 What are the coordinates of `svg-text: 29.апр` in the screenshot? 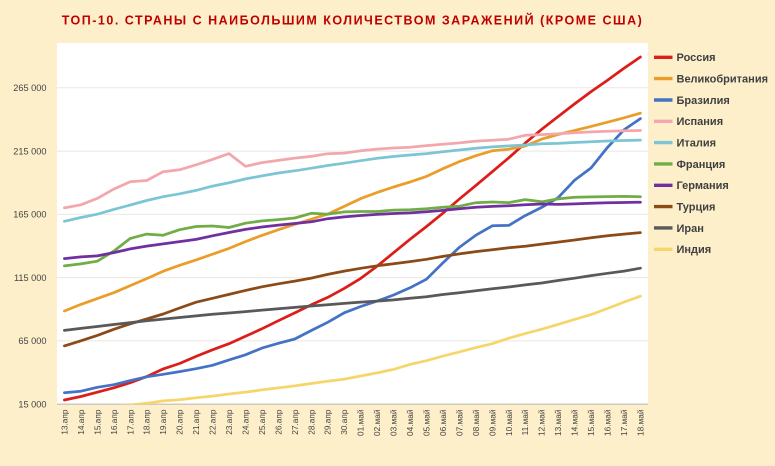 It's located at (328, 422).